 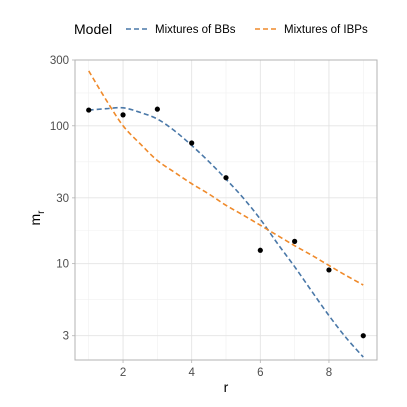 I want to click on y-tick-label: 300, so click(x=59, y=61).